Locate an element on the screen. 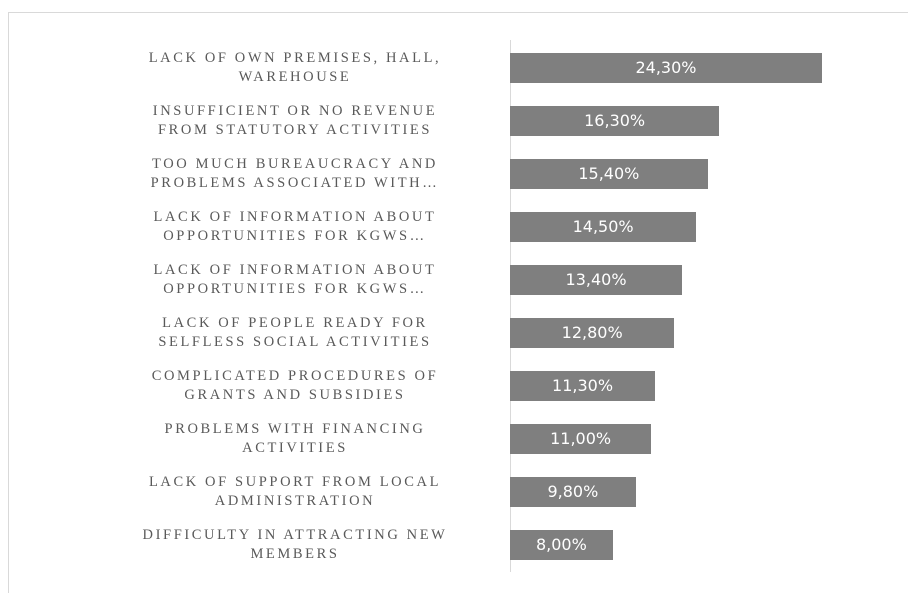 This screenshot has width=908, height=593. value-label: 24,30% is located at coordinates (666, 67).